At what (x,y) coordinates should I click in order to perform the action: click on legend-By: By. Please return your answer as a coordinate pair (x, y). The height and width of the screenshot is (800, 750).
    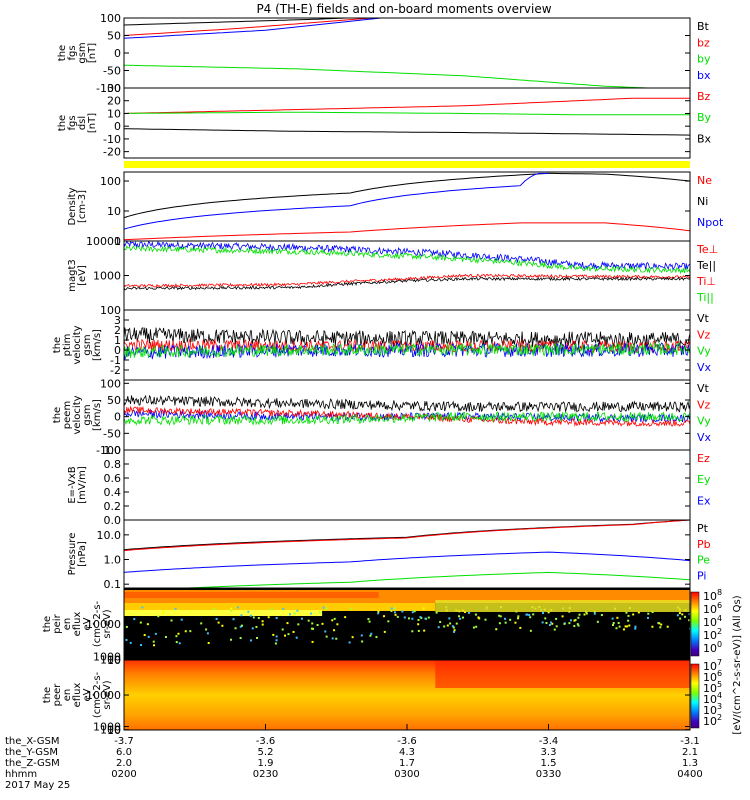
    Looking at the image, I should click on (704, 117).